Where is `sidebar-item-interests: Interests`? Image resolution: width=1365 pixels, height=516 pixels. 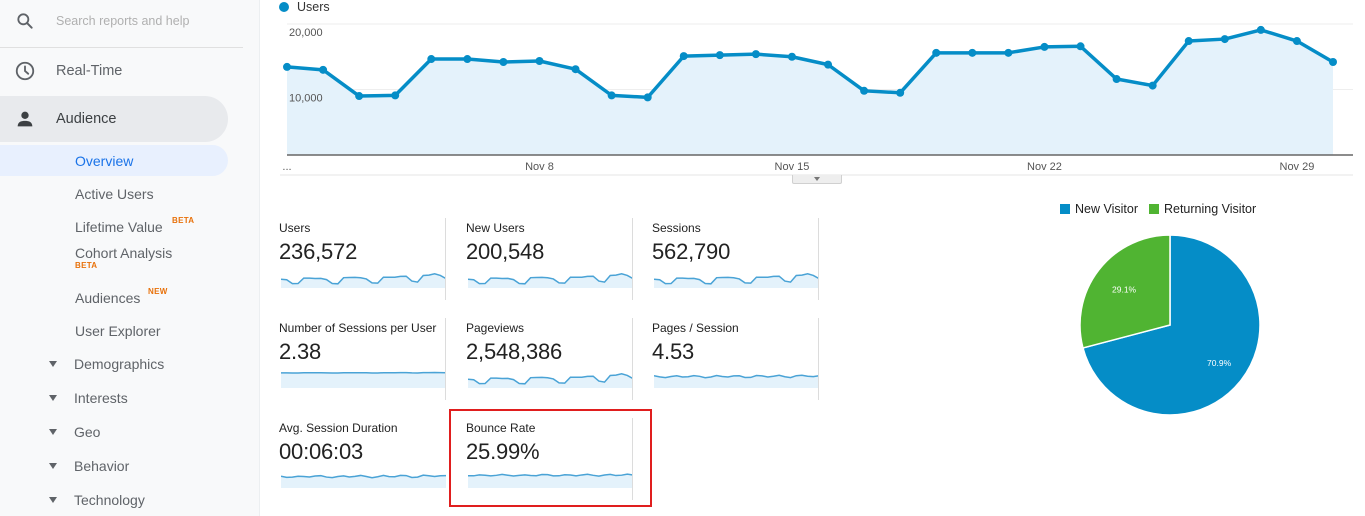
sidebar-item-interests: Interests is located at coordinates (114, 399).